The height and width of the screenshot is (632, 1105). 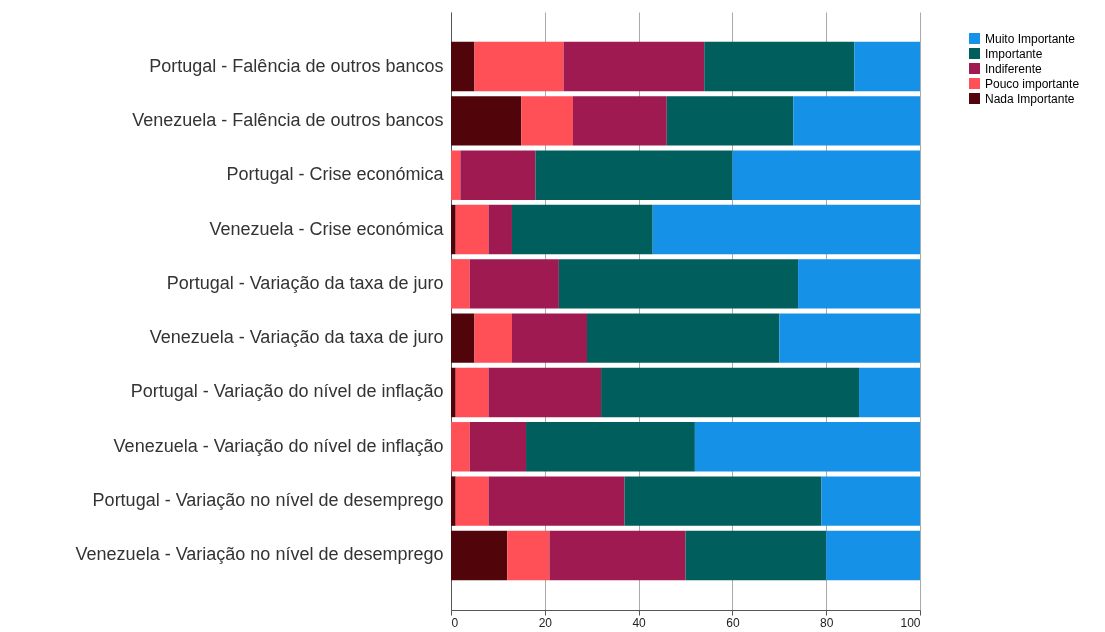 What do you see at coordinates (296, 337) in the screenshot?
I see `y-tick-label: Venezuela - Variação da taxa de juro` at bounding box center [296, 337].